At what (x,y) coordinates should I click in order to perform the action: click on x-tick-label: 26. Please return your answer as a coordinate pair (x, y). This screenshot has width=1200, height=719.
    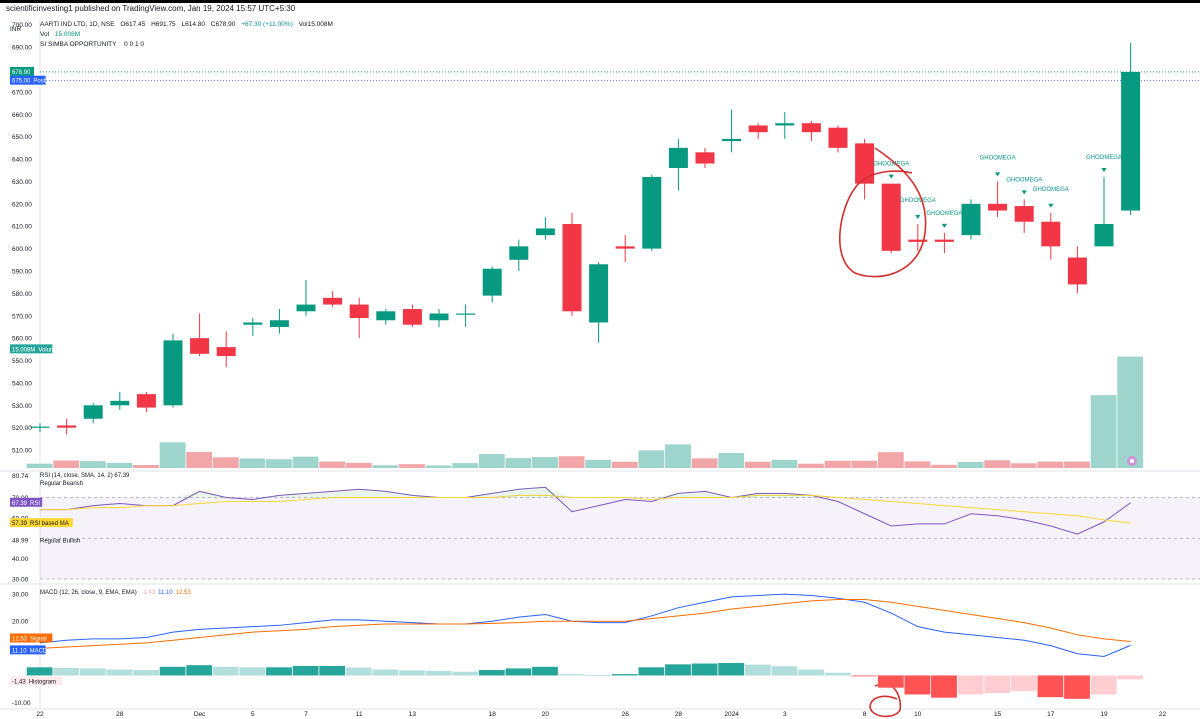
    Looking at the image, I should click on (626, 714).